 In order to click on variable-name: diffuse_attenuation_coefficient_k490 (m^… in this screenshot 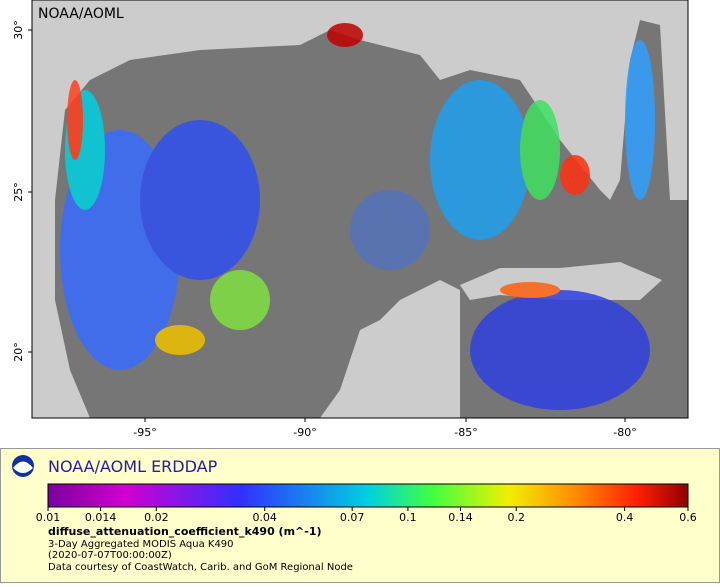, I will do `click(185, 531)`.